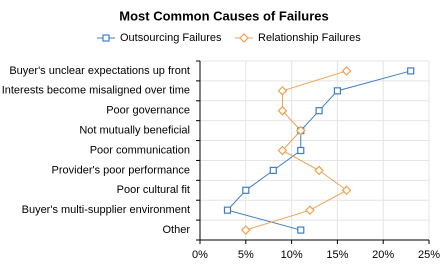 This screenshot has width=448, height=272. Describe the element at coordinates (106, 210) in the screenshot. I see `y-tick-label: Buyer's multi-supplier environment` at that location.